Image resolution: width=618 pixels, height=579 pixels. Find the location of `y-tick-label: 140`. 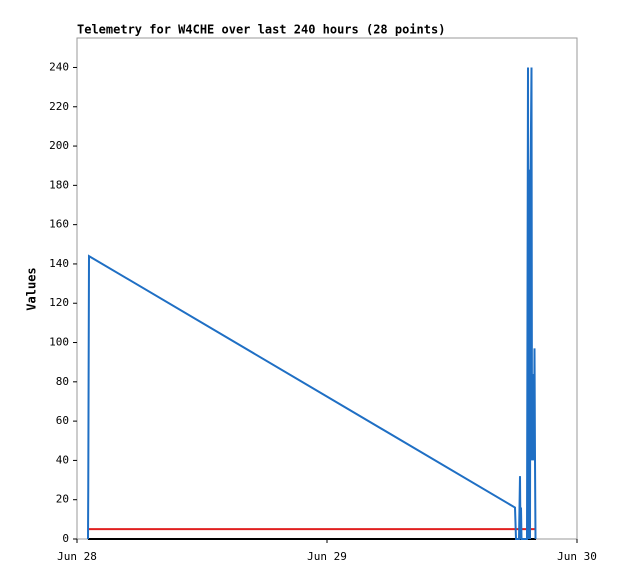

y-tick-label: 140 is located at coordinates (59, 263).